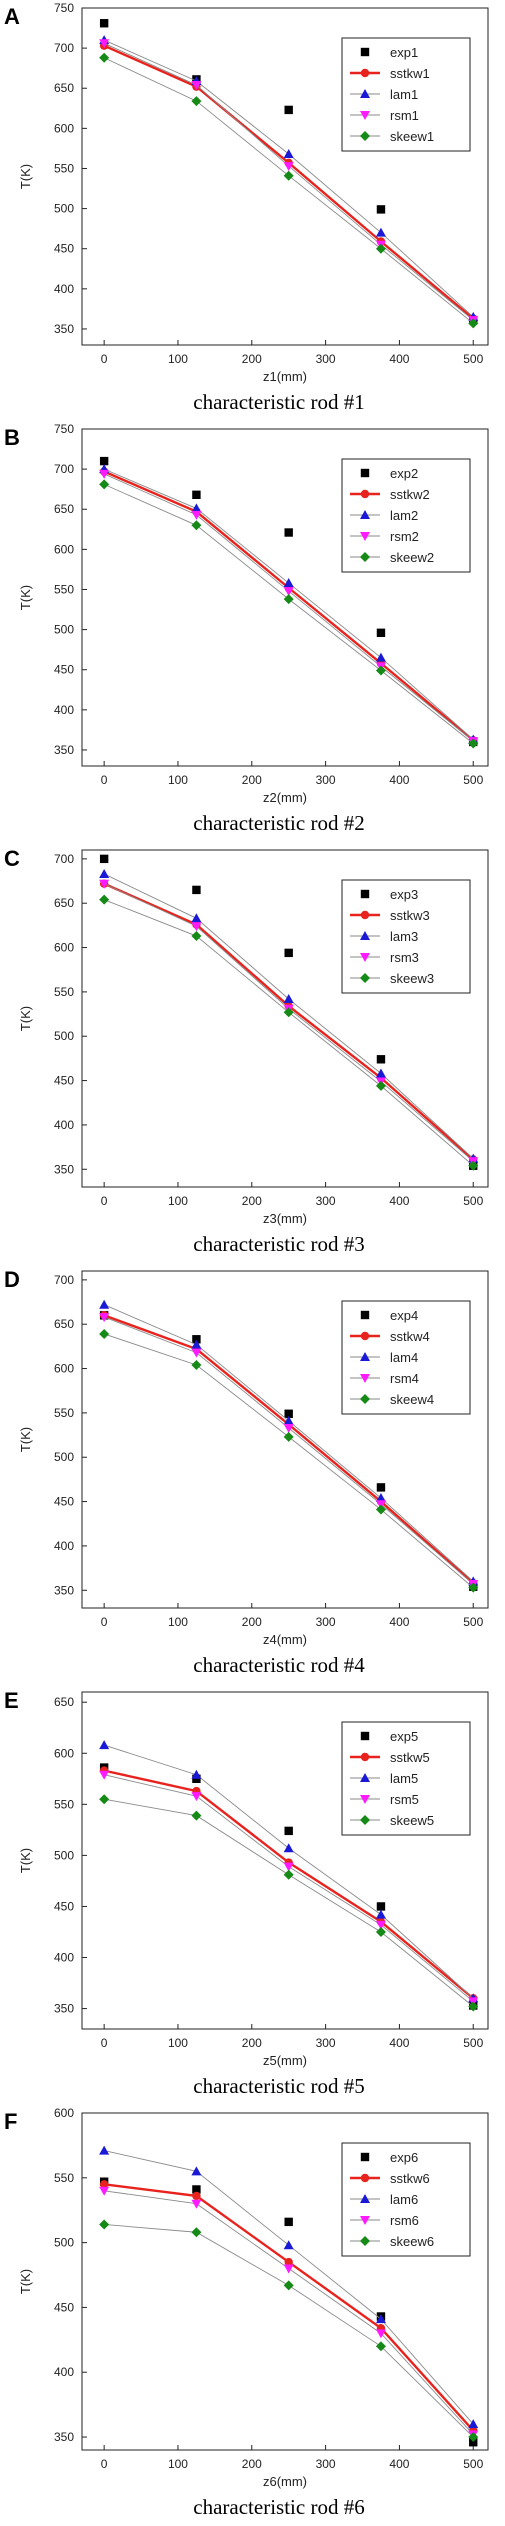 This screenshot has width=505, height=2526. What do you see at coordinates (196, 508) in the screenshot?
I see `point-lam2` at bounding box center [196, 508].